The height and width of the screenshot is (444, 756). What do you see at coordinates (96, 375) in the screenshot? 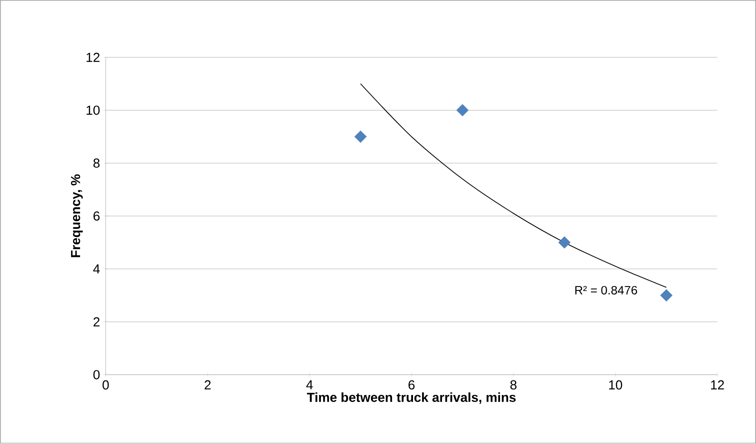
I see `y-tick-label: 0` at bounding box center [96, 375].